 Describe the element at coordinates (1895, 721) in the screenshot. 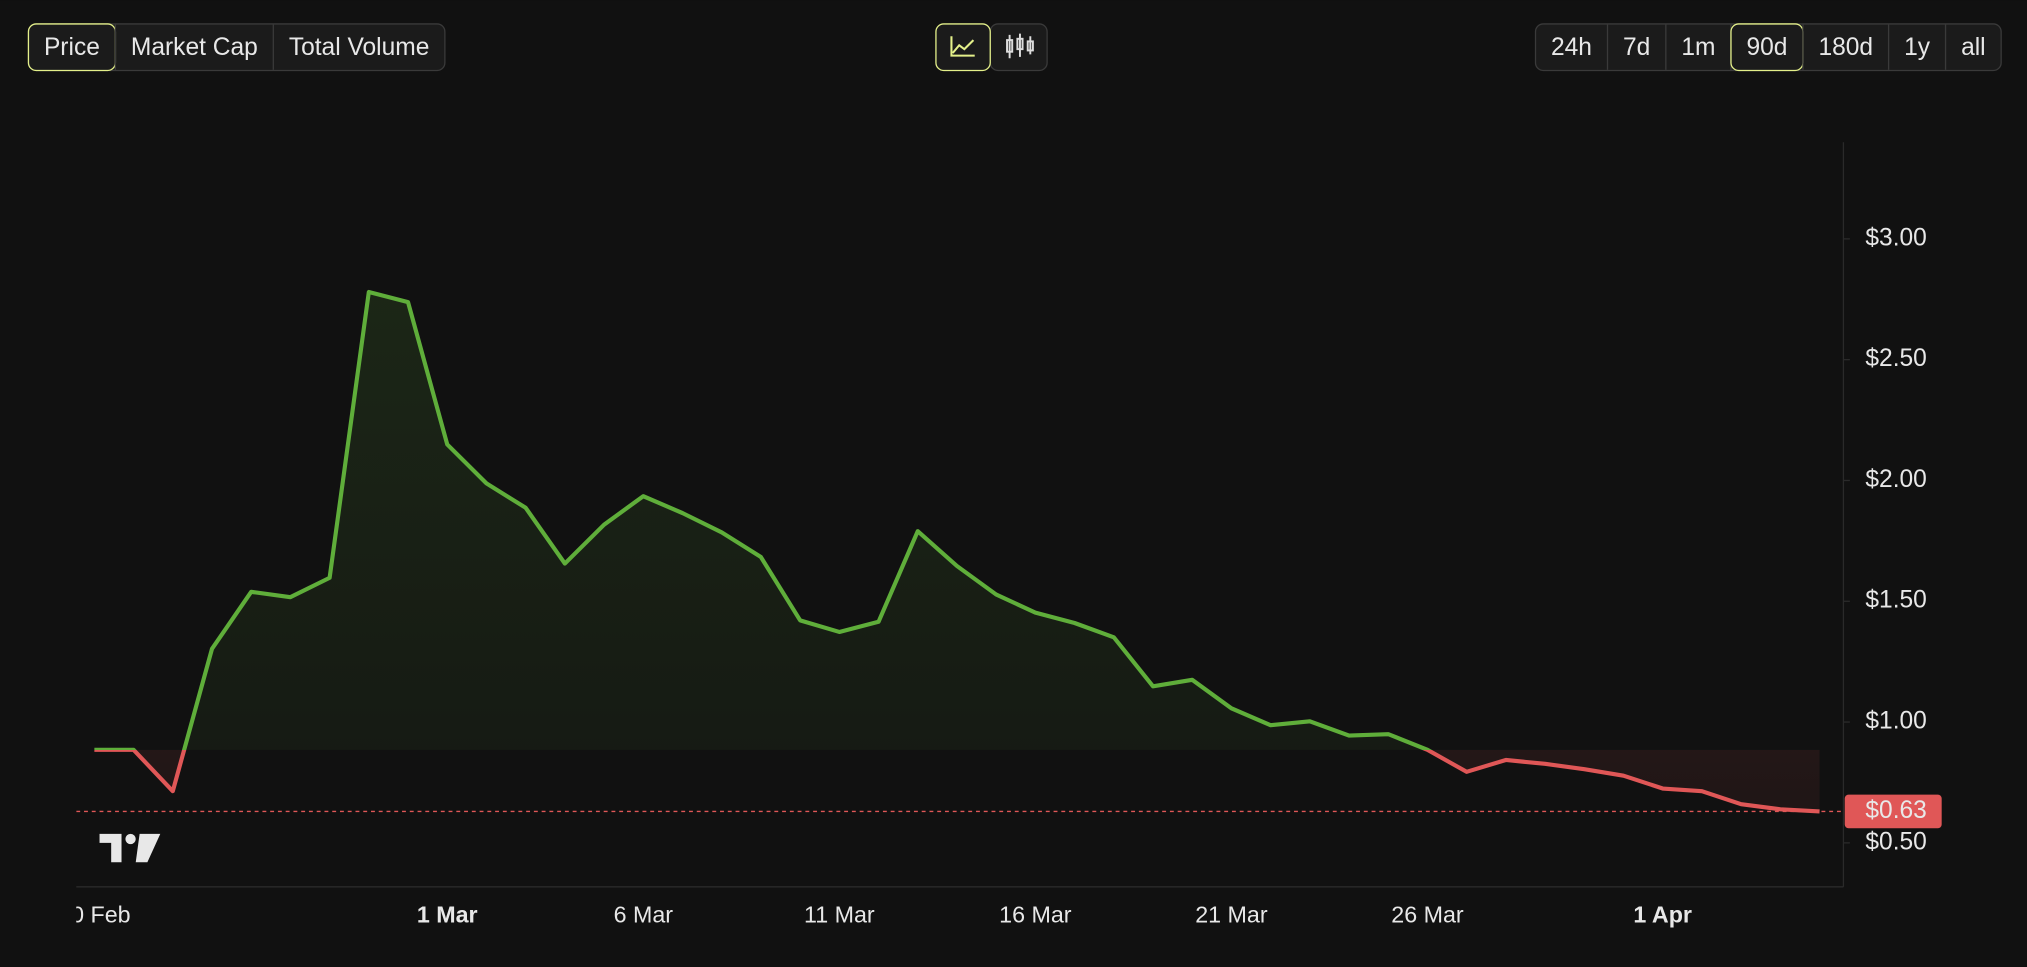

I see `y-tick-label: $1.00` at that location.